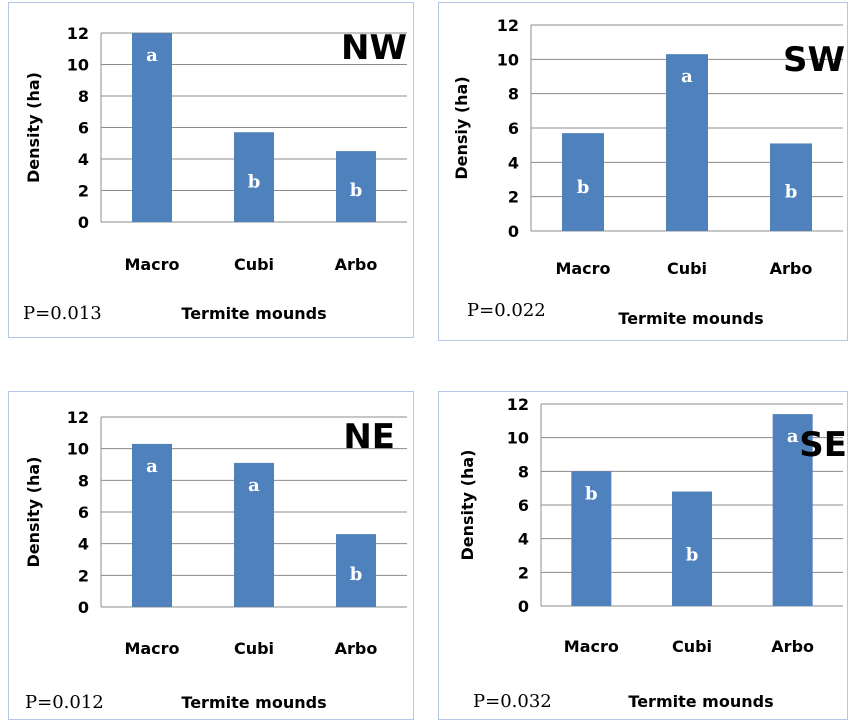 This screenshot has height=720, width=848. What do you see at coordinates (64, 702) in the screenshot?
I see `p-value-label: P=0.012` at bounding box center [64, 702].